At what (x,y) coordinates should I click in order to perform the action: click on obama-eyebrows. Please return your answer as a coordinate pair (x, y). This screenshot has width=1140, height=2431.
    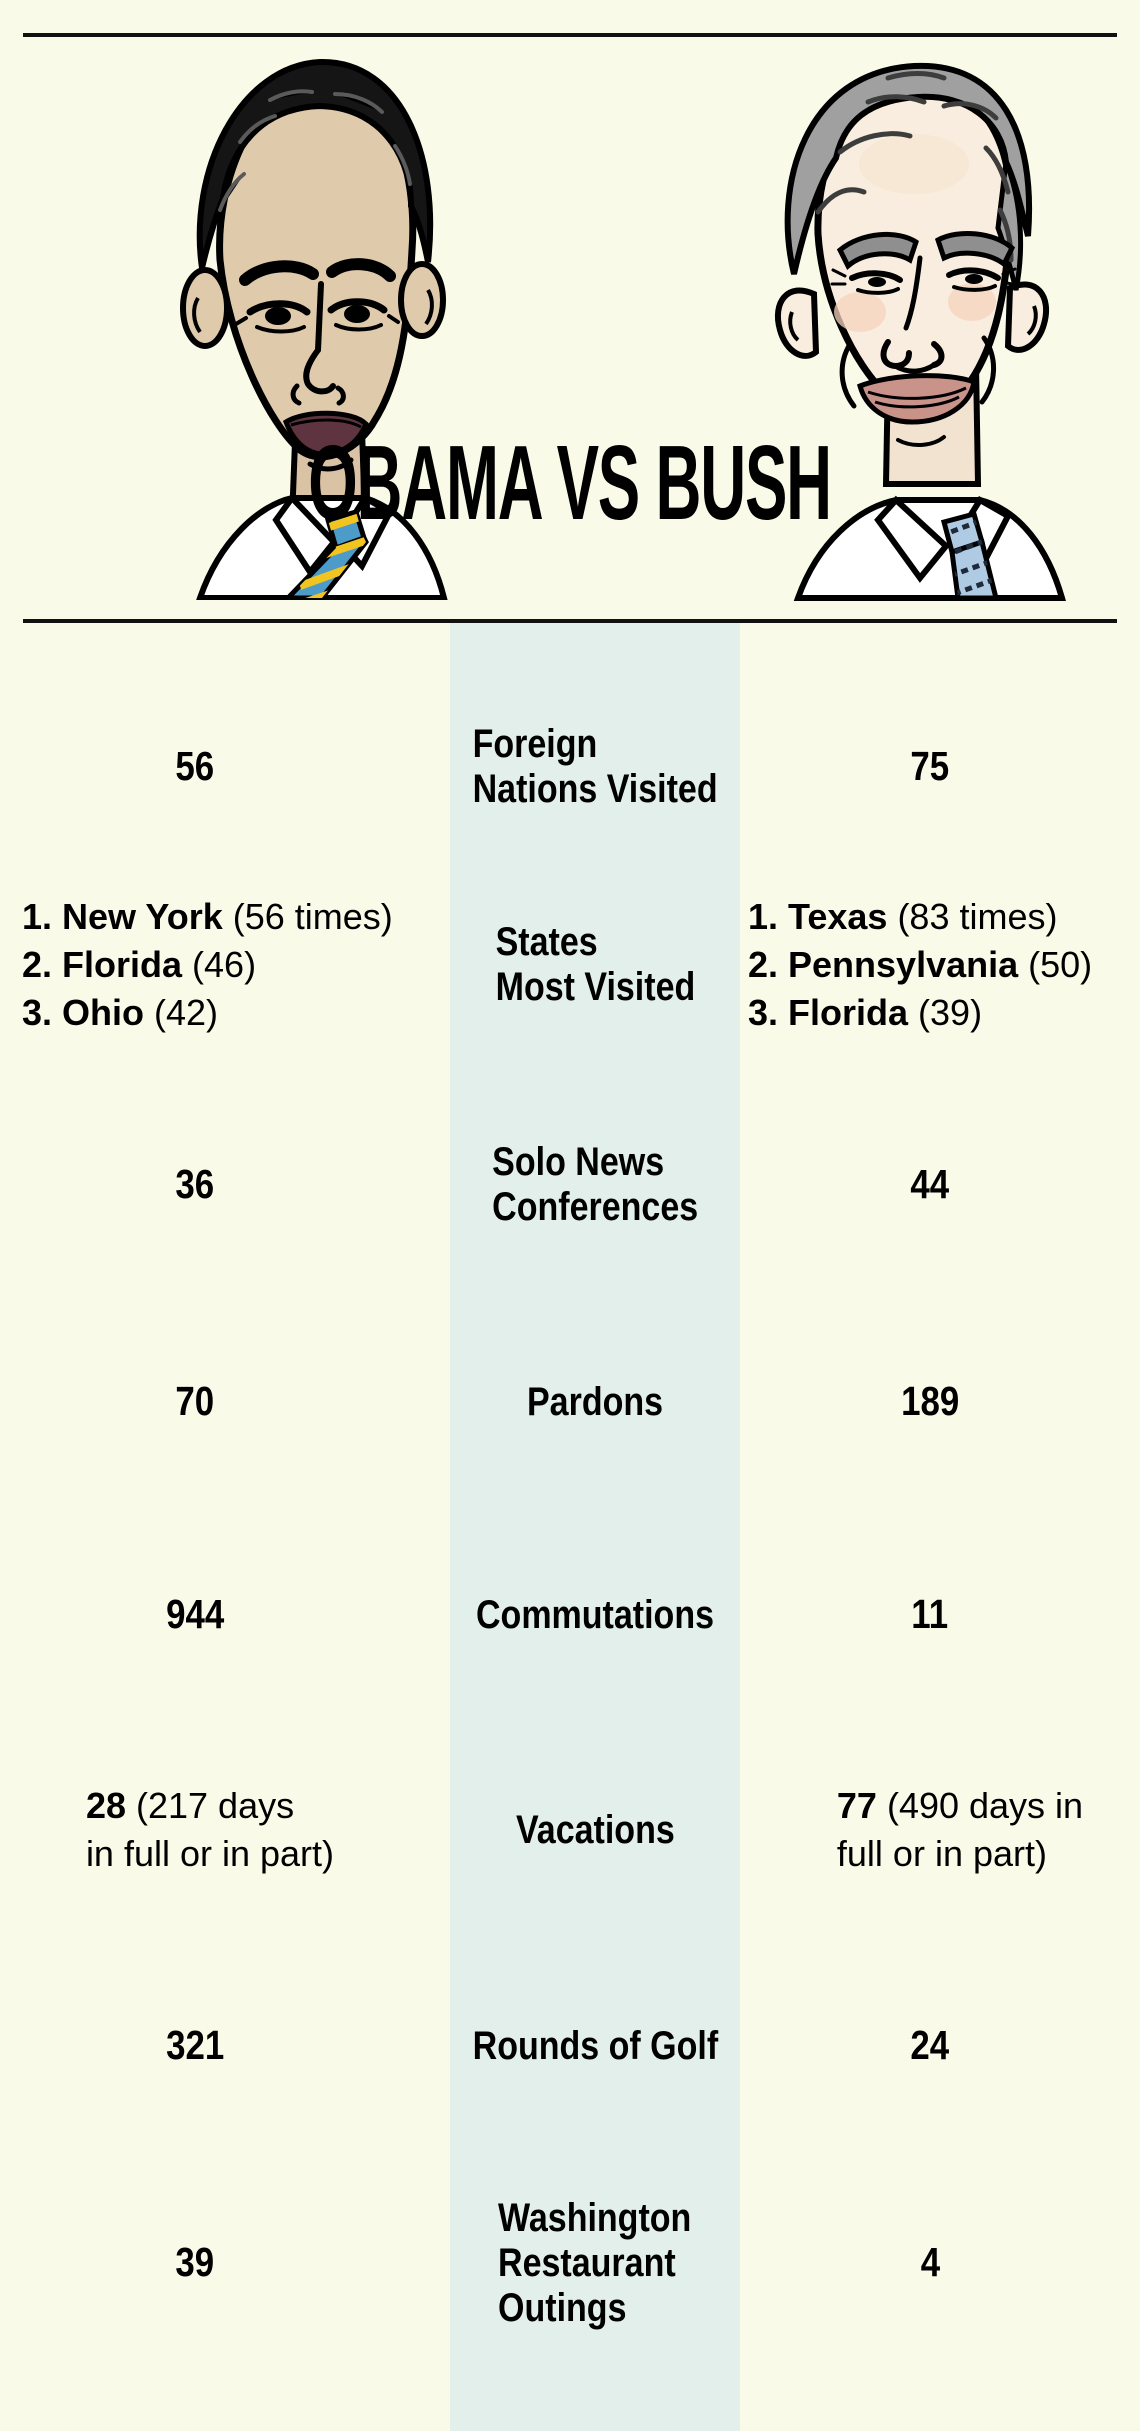
    Looking at the image, I should click on (317, 272).